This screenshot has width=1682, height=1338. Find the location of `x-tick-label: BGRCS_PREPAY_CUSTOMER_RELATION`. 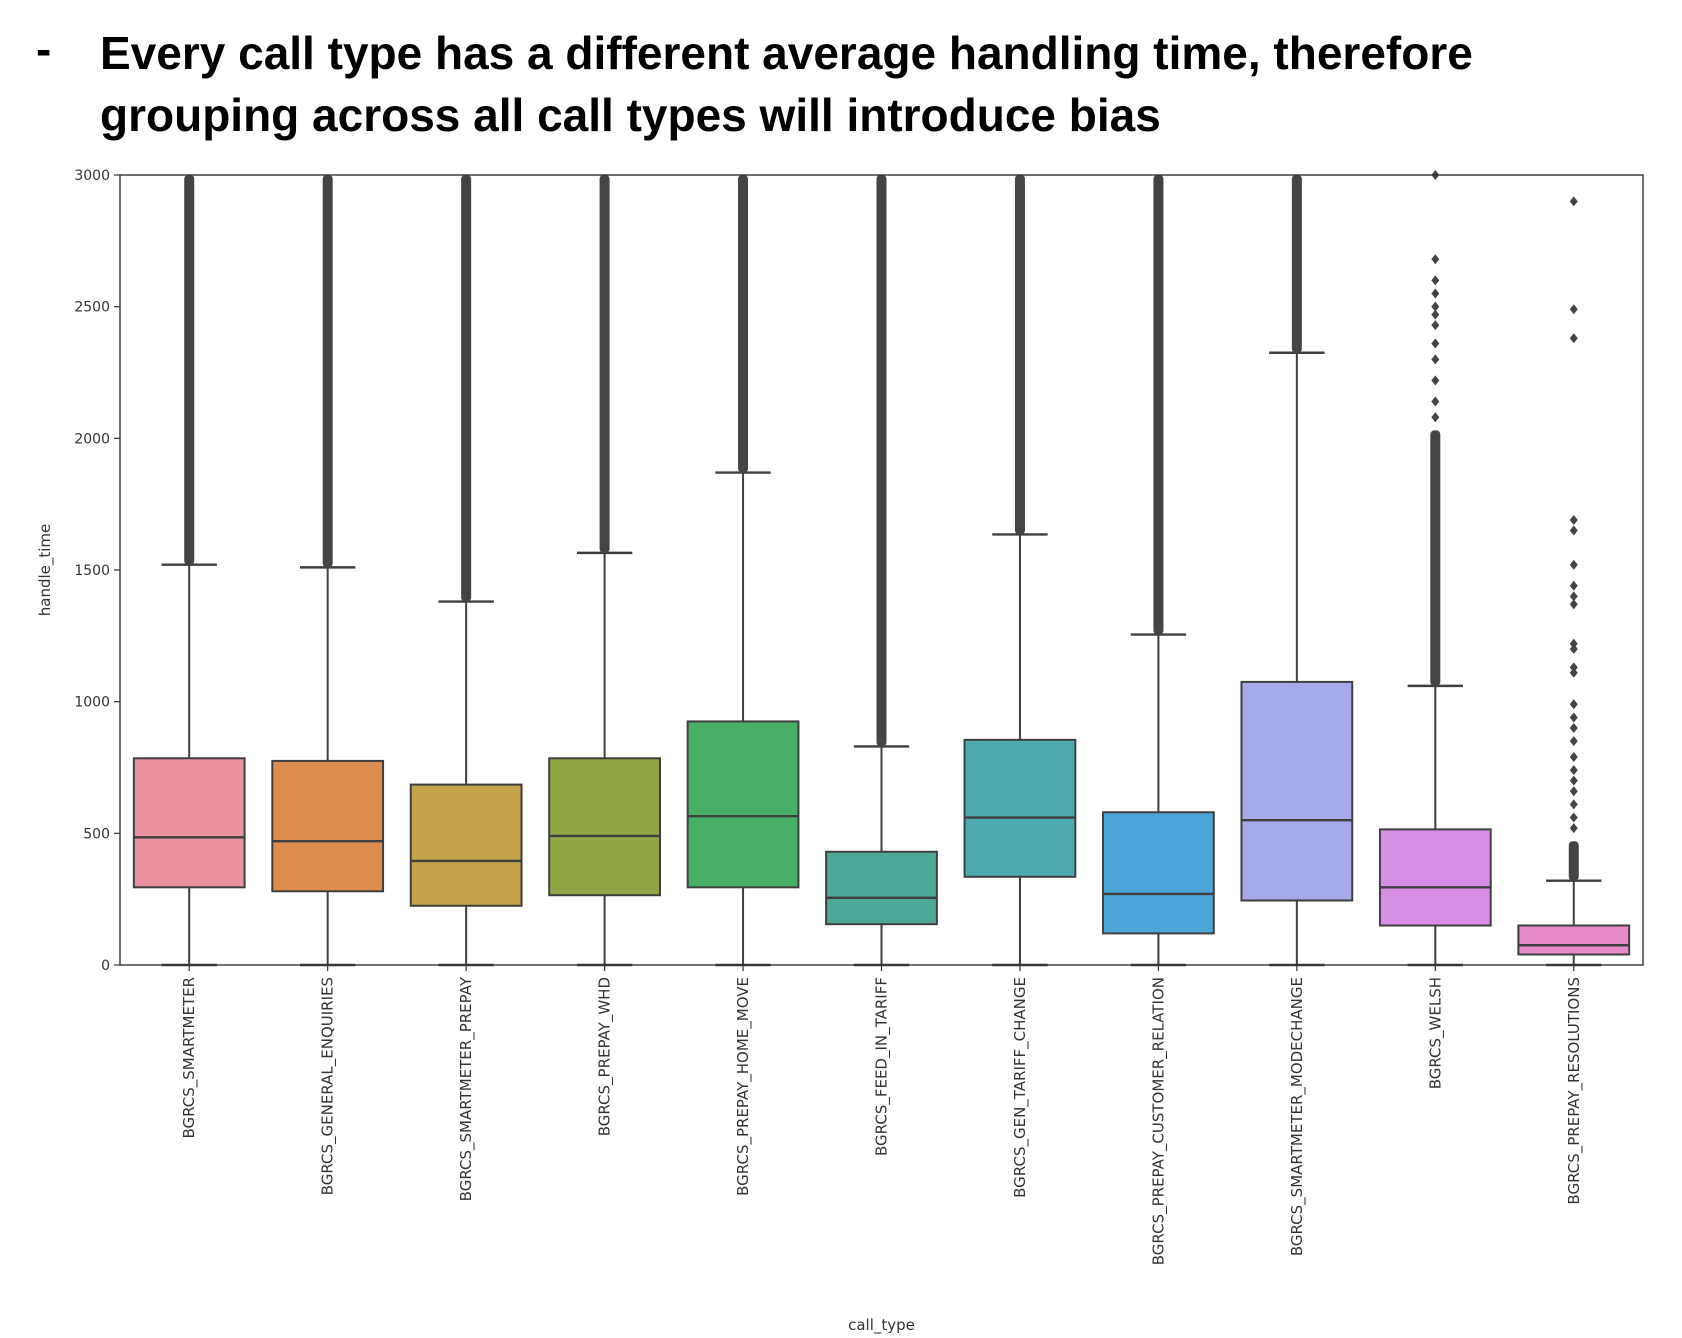

x-tick-label: BGRCS_PREPAY_CUSTOMER_RELATION is located at coordinates (1158, 1121).